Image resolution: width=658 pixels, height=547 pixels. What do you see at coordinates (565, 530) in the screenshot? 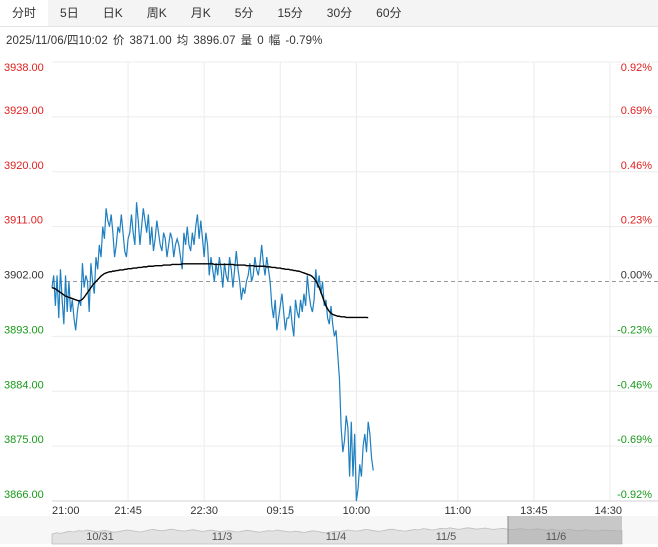
I see `navigator-selection` at bounding box center [565, 530].